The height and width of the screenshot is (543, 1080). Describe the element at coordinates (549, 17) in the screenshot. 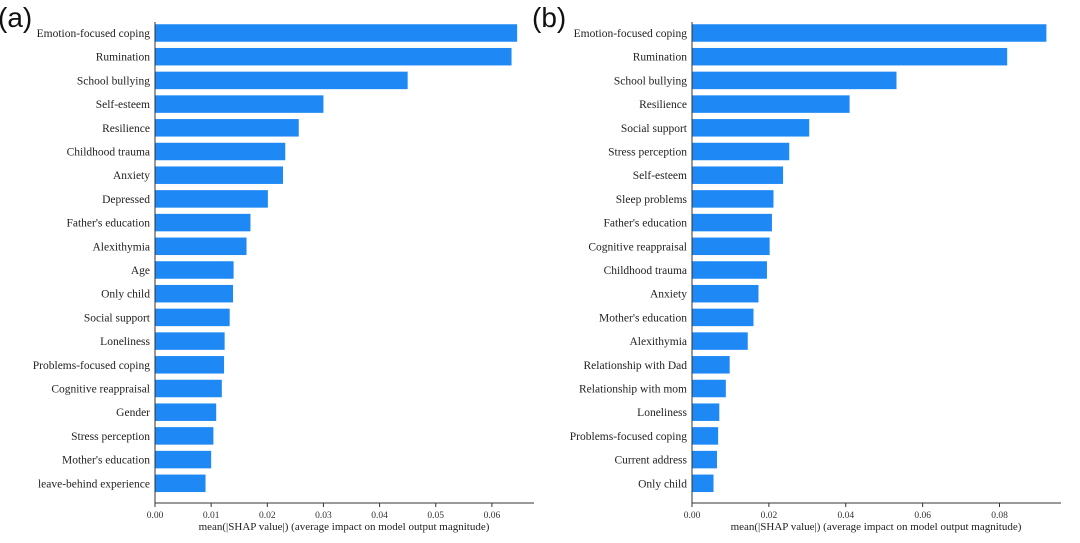

I see `panel-b-letter: (b)` at that location.